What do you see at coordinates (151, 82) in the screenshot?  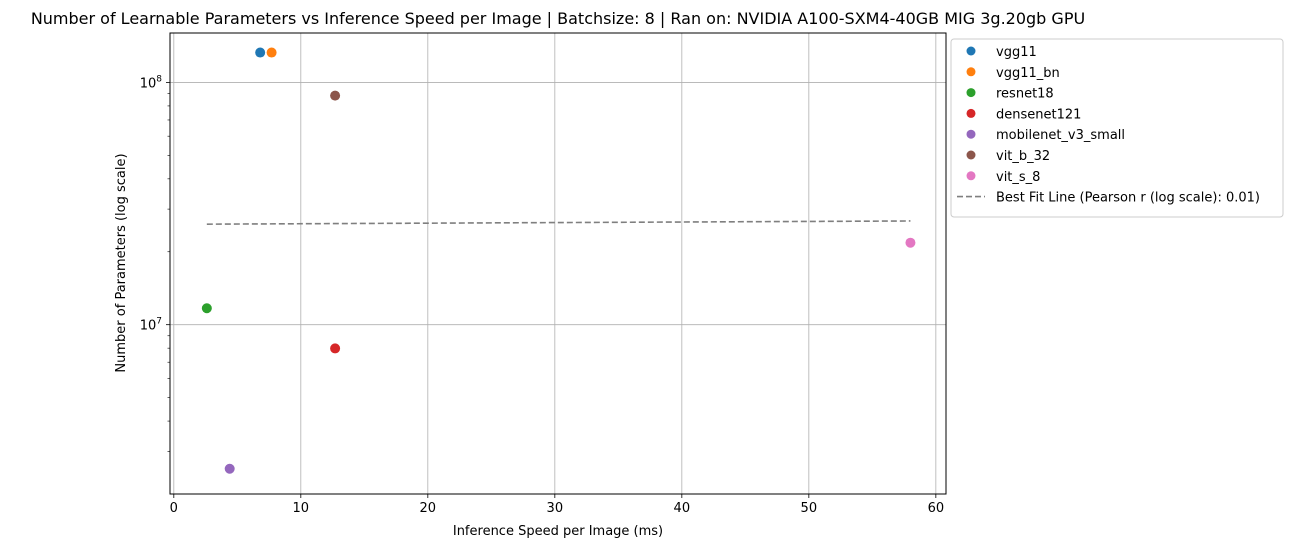 I see `y-tick-label: 10⁸` at bounding box center [151, 82].